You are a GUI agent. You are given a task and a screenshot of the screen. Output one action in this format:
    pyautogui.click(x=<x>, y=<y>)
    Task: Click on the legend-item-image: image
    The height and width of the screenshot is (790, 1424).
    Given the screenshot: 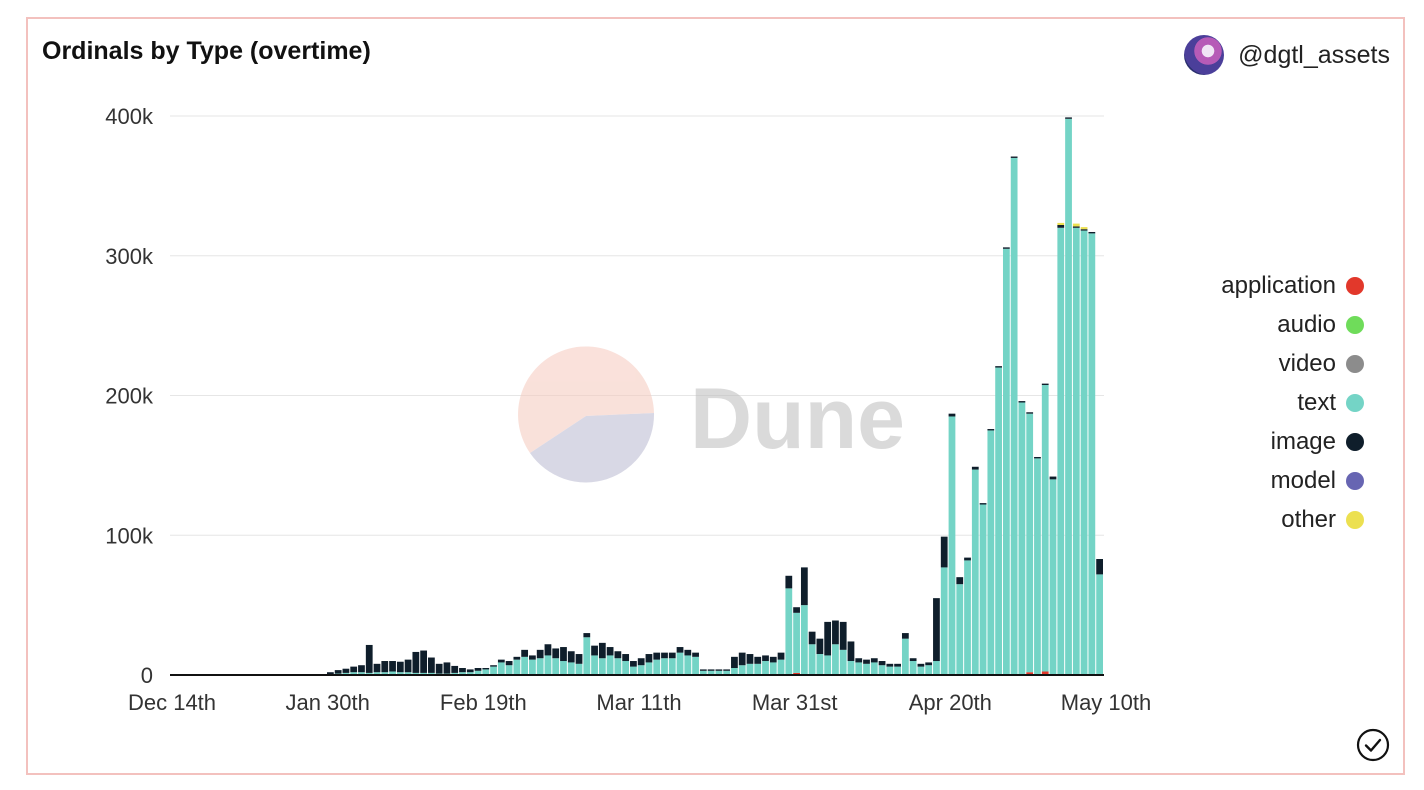 What is the action you would take?
    pyautogui.click(x=1292, y=441)
    